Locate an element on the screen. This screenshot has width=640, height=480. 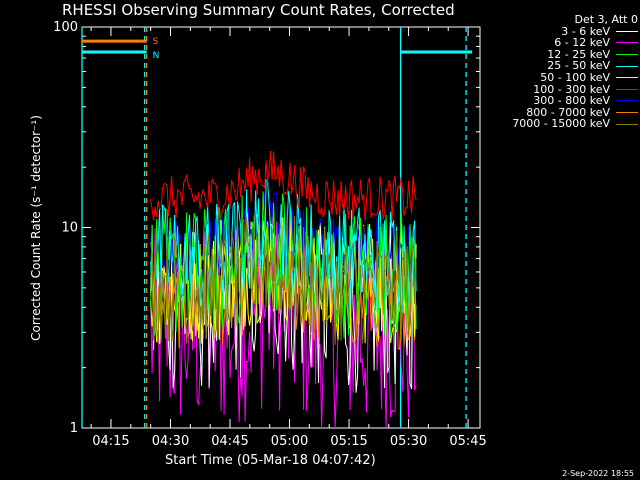
y-tick-label: 100 is located at coordinates (65, 27).